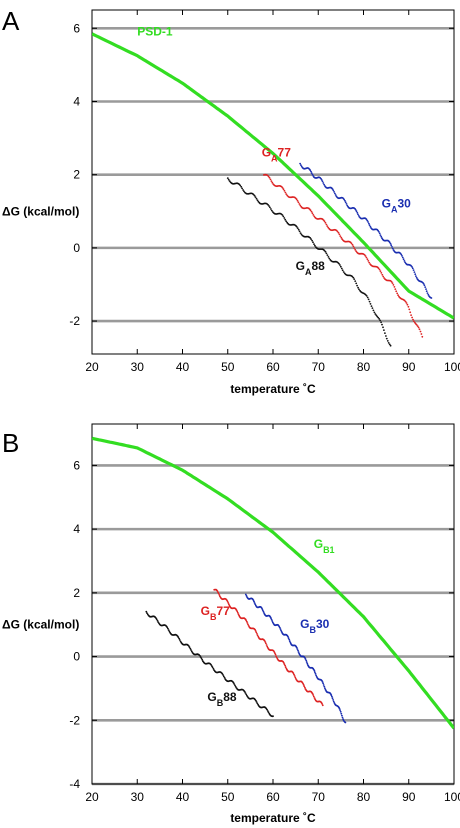 This screenshot has height=828, width=460. I want to click on series-label-gb77: GB77, so click(216, 613).